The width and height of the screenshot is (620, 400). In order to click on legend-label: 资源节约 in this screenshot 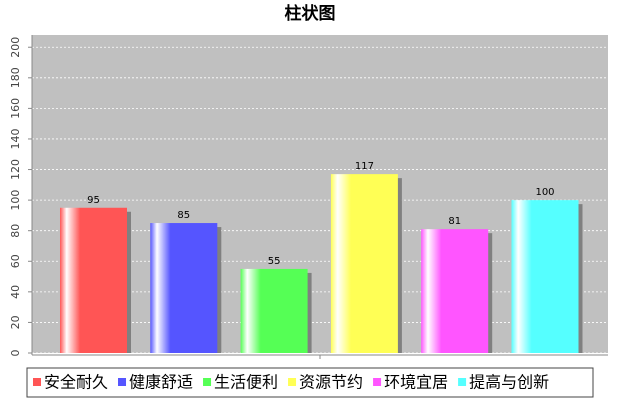, I will do `click(331, 382)`.